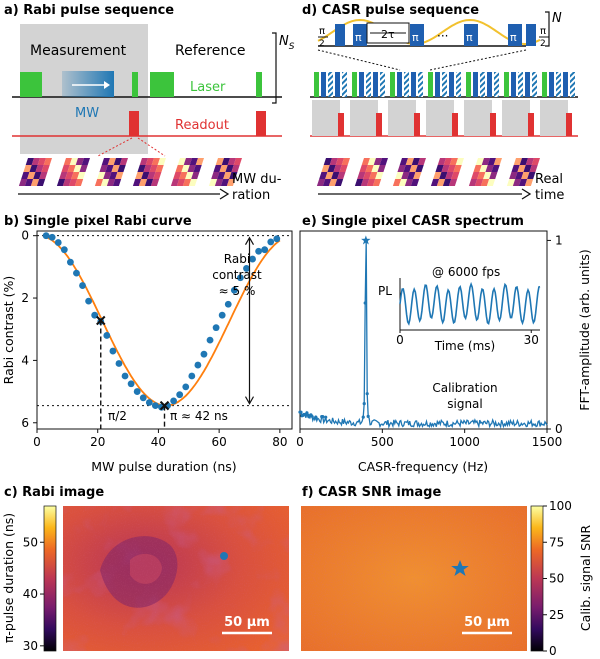  I want to click on spectrum-line, so click(423, 334).